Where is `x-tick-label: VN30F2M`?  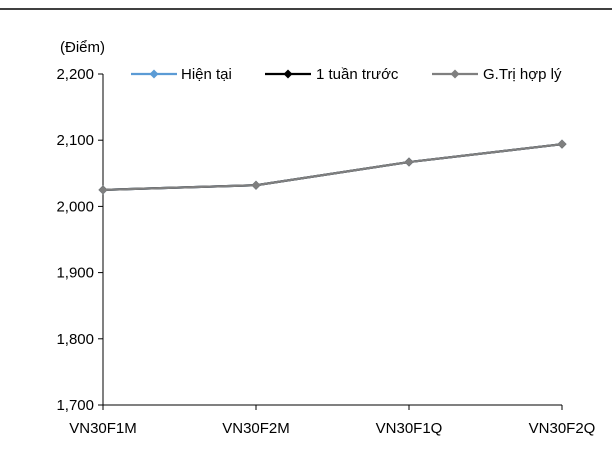
x-tick-label: VN30F2M is located at coordinates (256, 428).